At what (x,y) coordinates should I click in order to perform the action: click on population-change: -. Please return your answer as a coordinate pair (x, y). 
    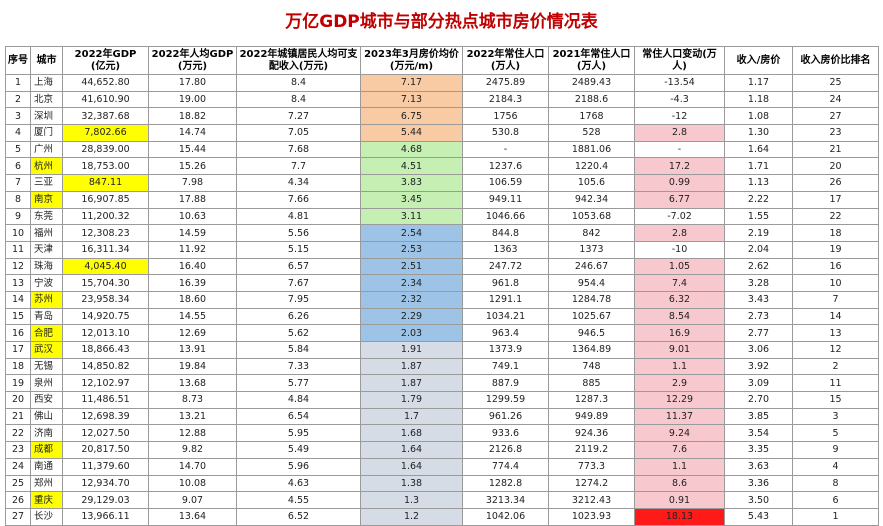
    Looking at the image, I should click on (679, 149).